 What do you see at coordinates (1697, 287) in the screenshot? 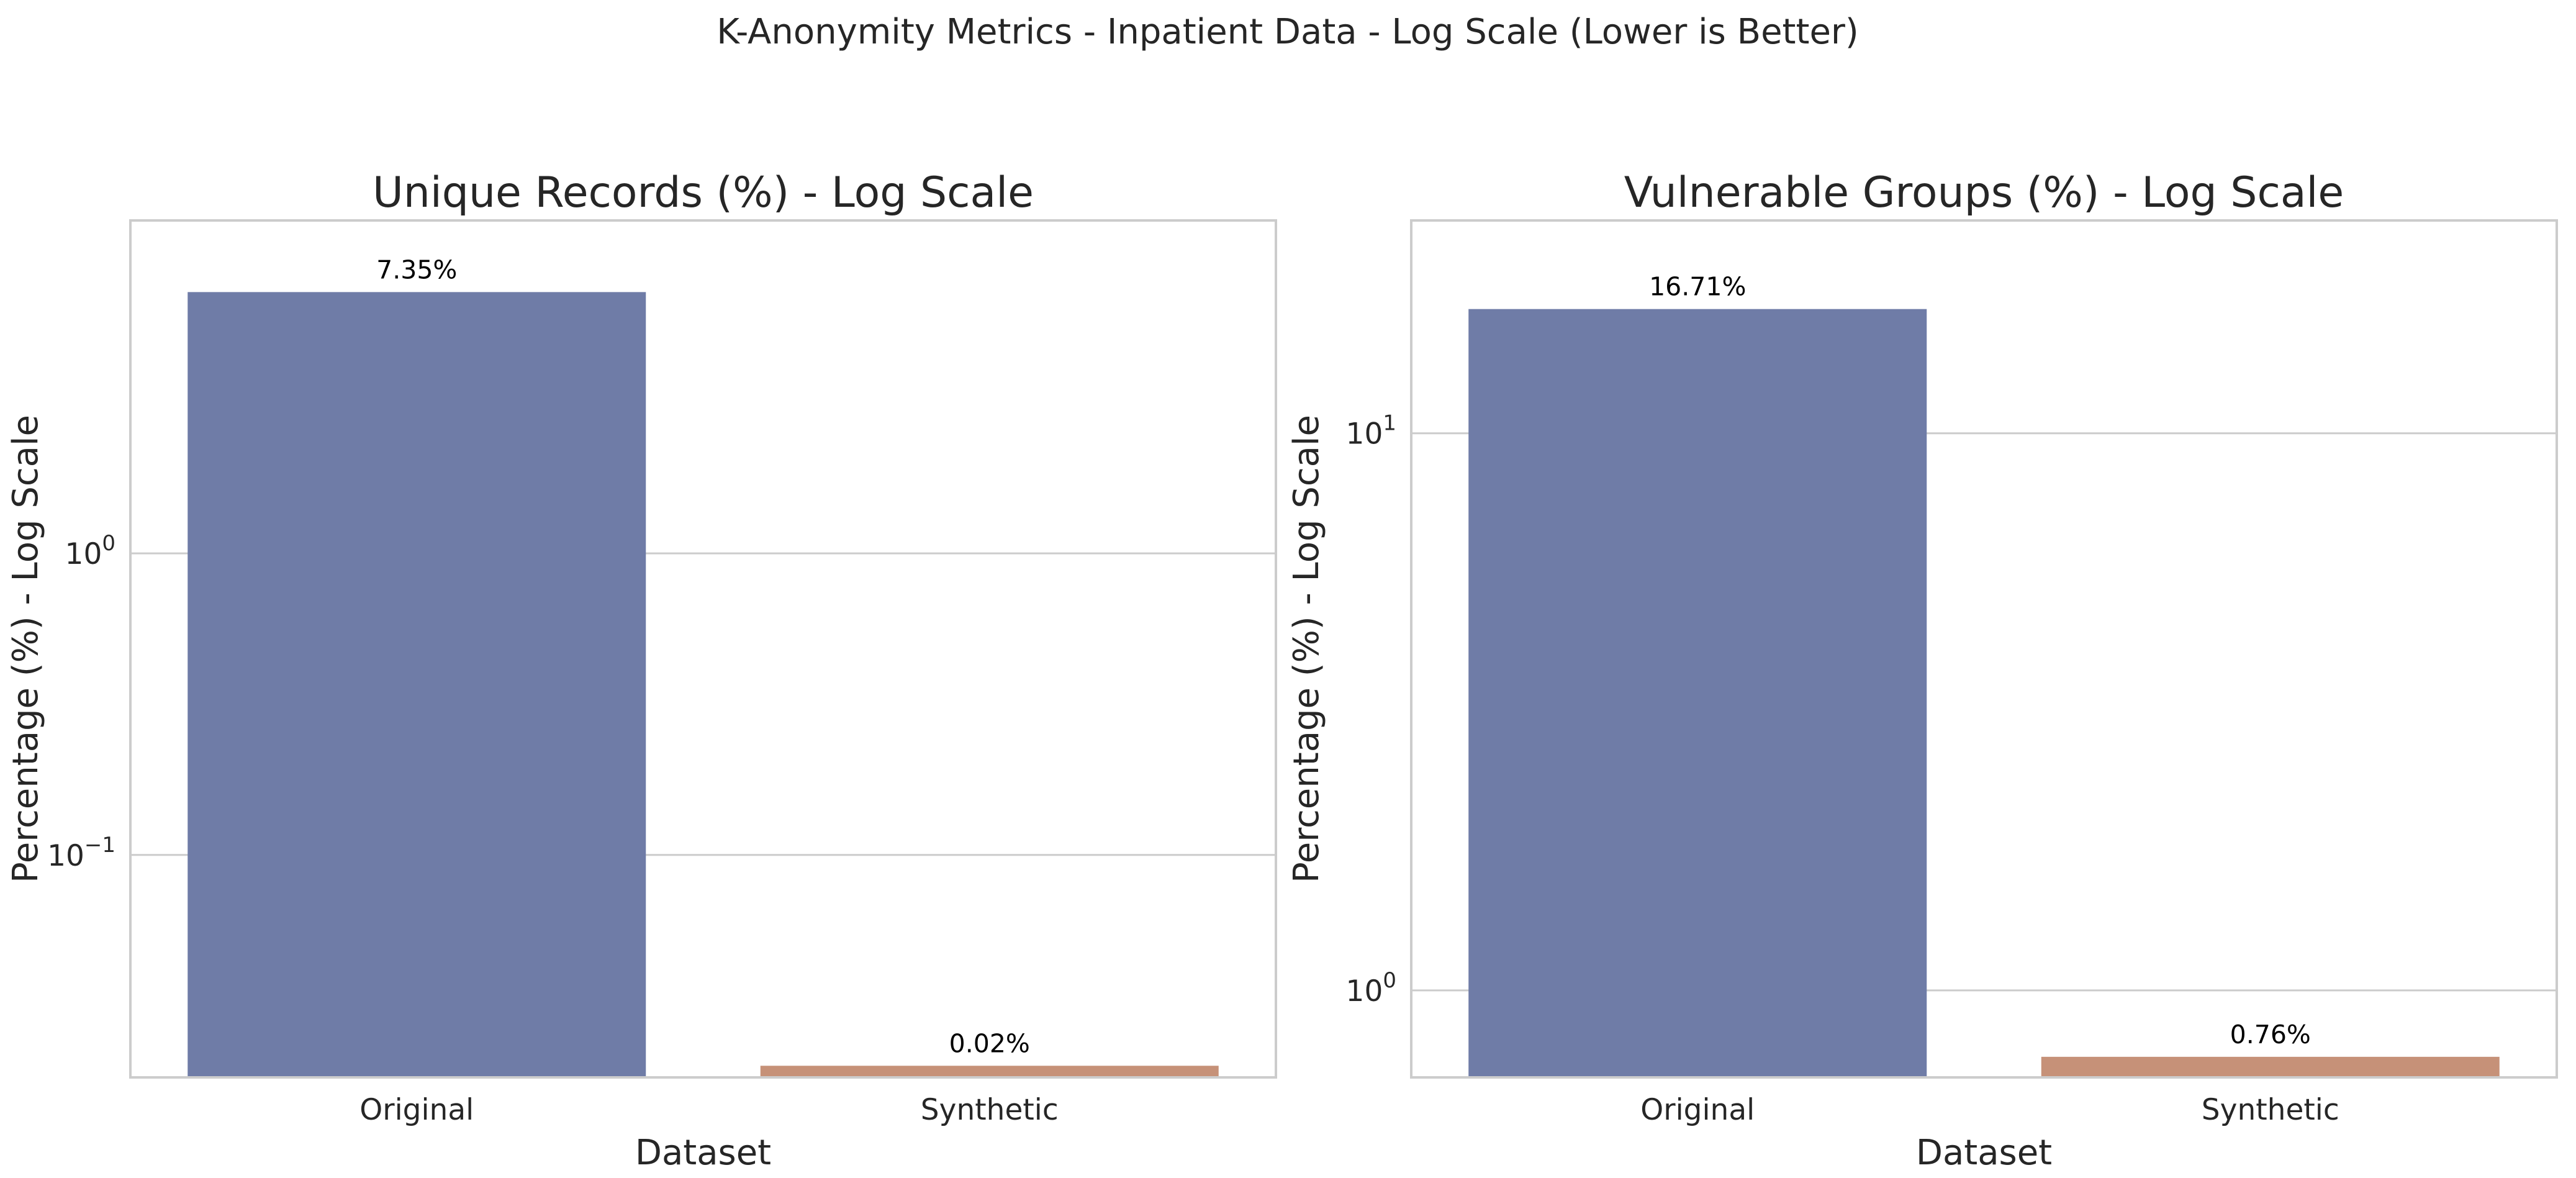
I see `data-label-original: 16.71%` at bounding box center [1697, 287].